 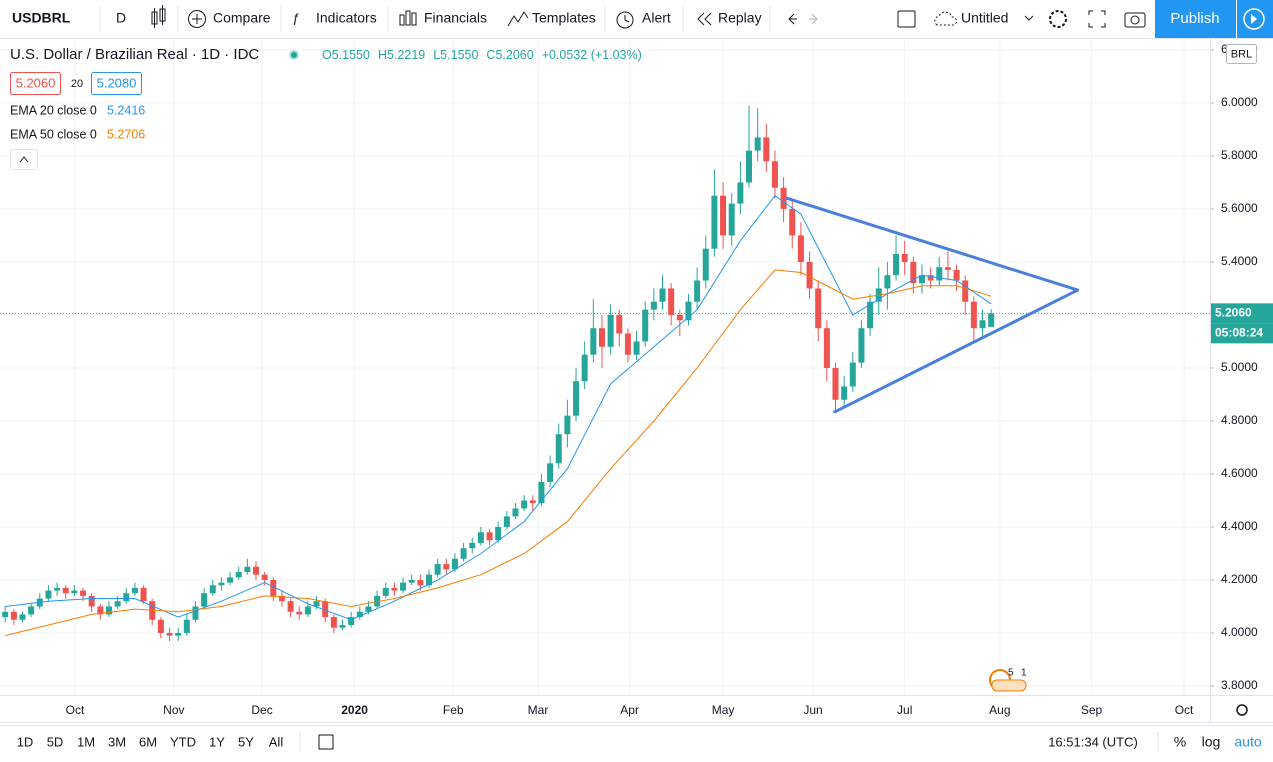 I want to click on percent-toggle: %, so click(x=1180, y=742).